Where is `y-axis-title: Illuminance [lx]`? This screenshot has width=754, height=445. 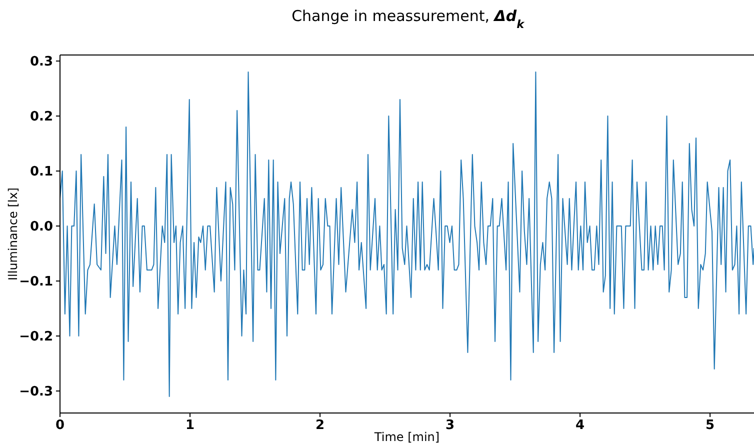
y-axis-title: Illuminance [lx] is located at coordinates (13, 234).